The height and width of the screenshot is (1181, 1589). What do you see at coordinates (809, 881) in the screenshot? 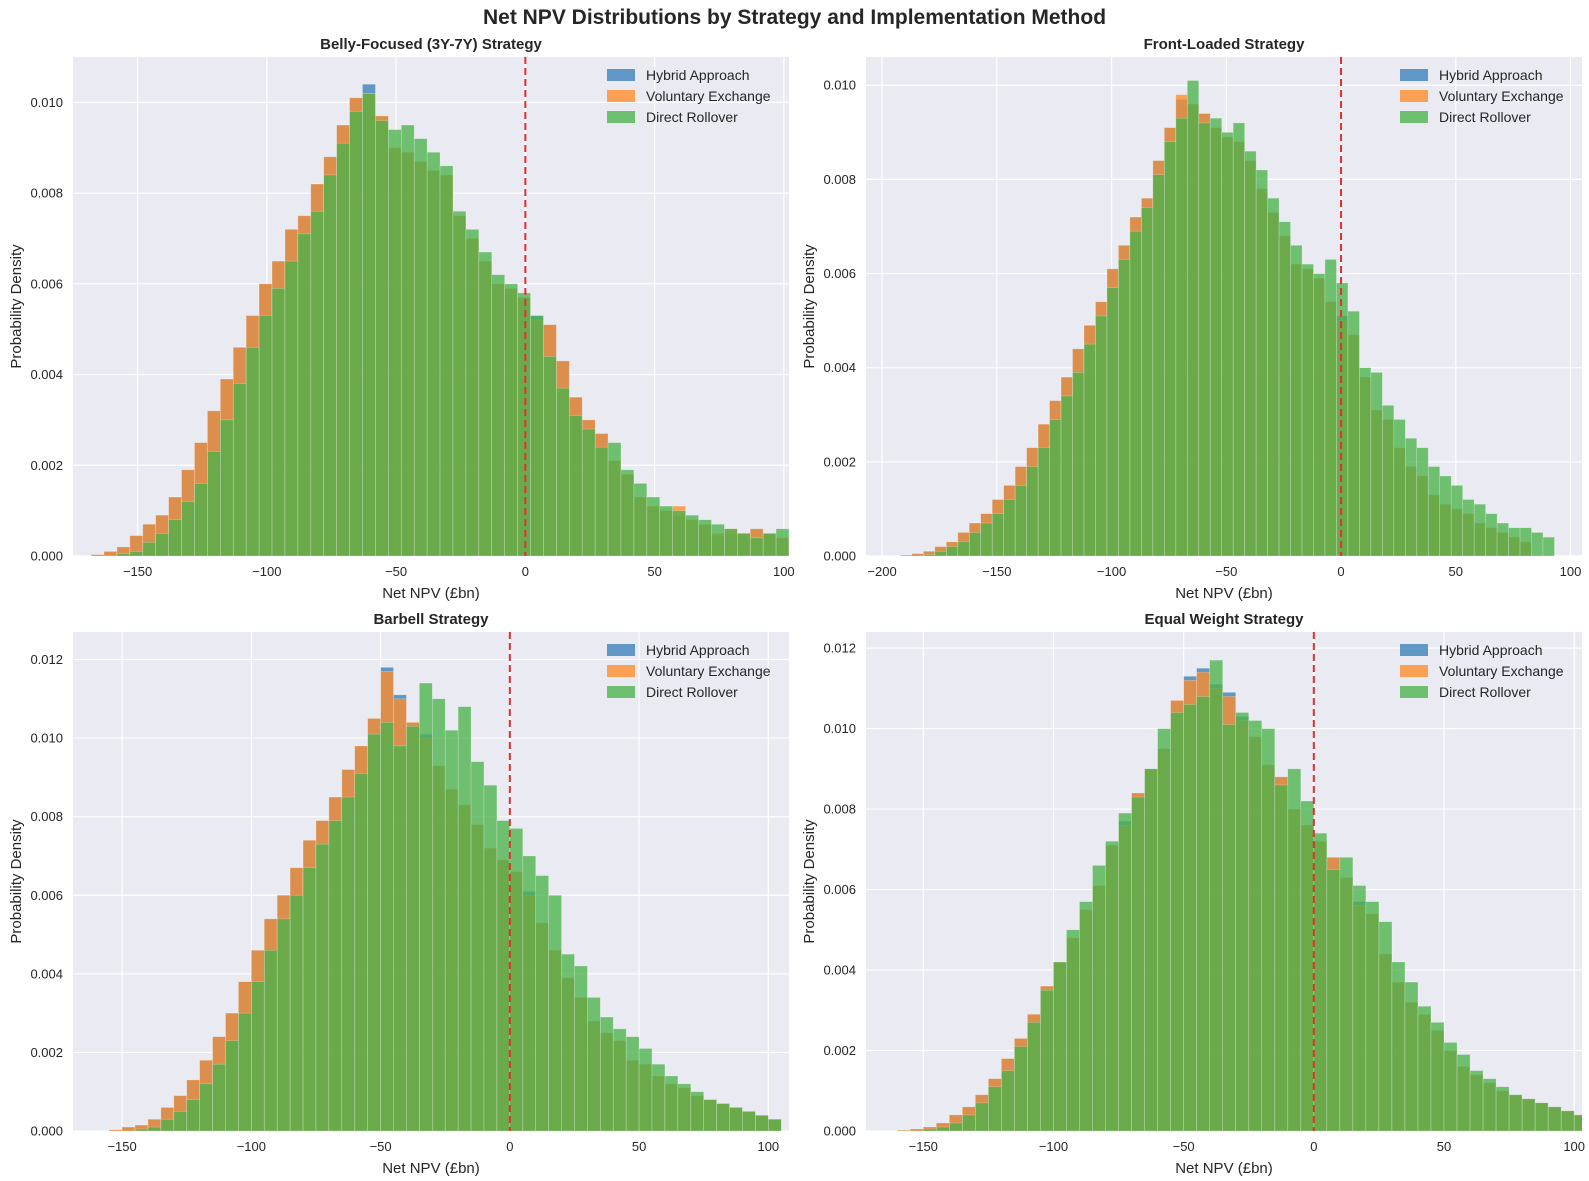
I see `y-axis-label: Probability Density` at bounding box center [809, 881].